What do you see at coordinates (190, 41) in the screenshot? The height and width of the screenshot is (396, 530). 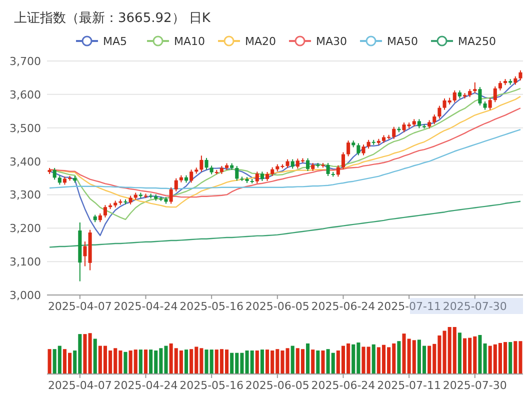 I see `legend-label: MA10` at bounding box center [190, 41].